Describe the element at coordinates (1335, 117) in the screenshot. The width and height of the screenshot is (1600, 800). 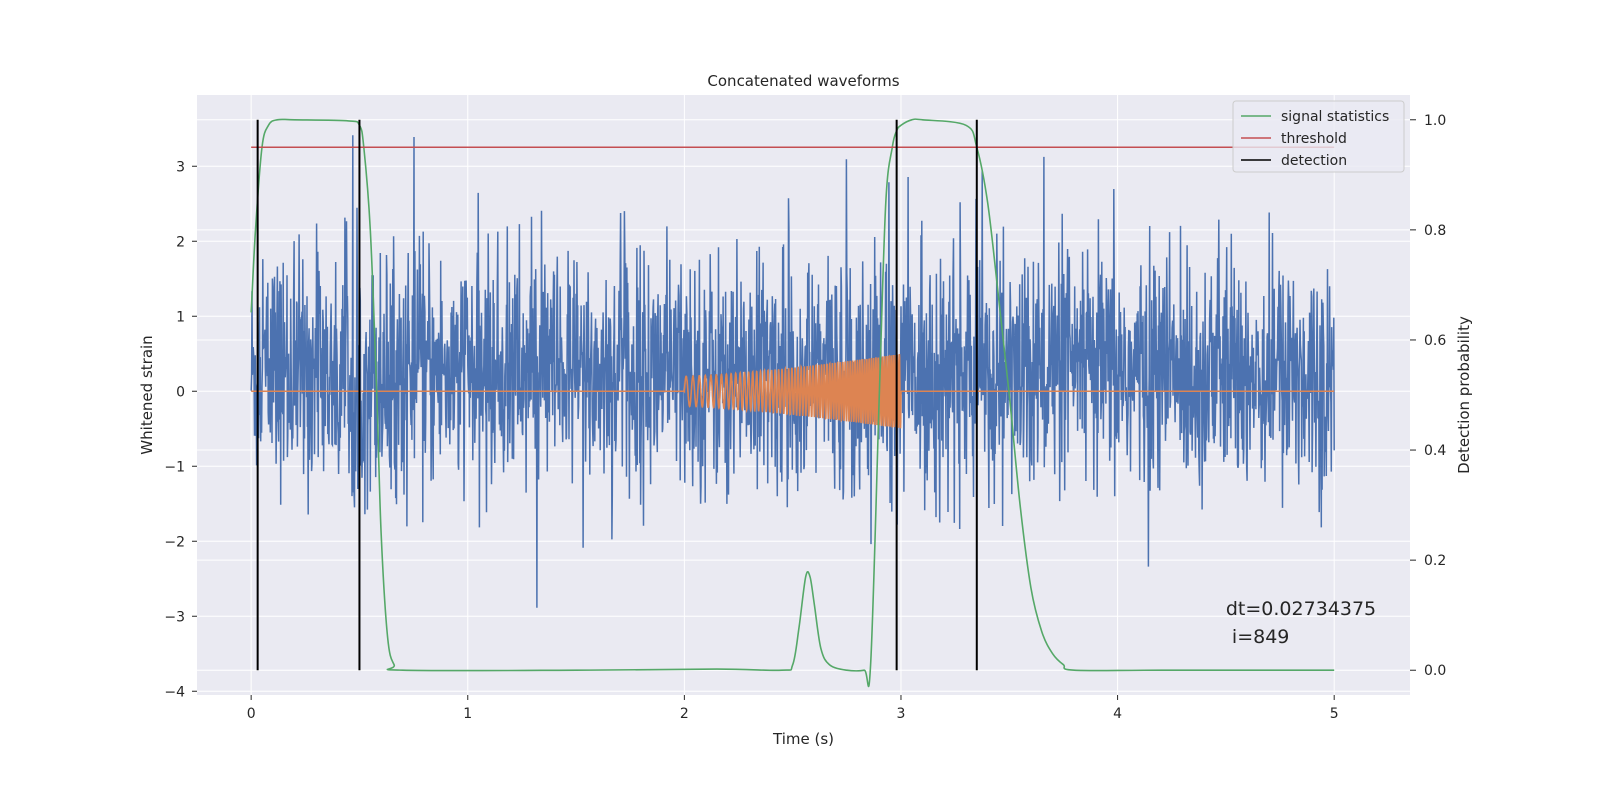
I see `legend-label-signal-statistics: signal statistics` at that location.